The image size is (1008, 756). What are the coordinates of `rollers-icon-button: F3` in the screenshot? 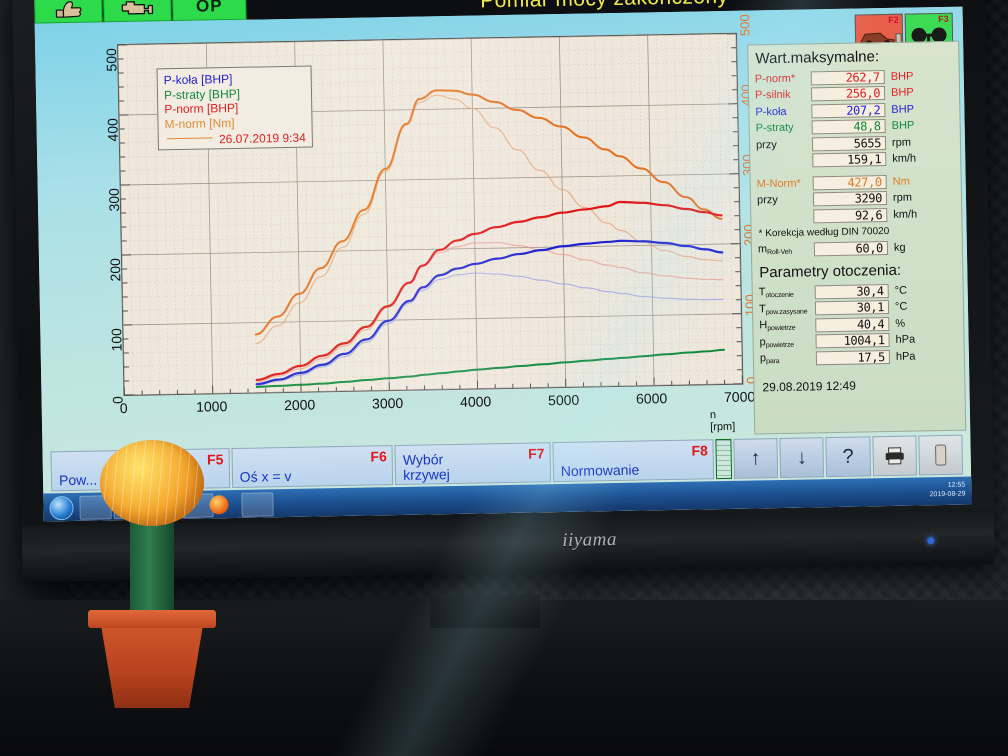 It's located at (929, 31).